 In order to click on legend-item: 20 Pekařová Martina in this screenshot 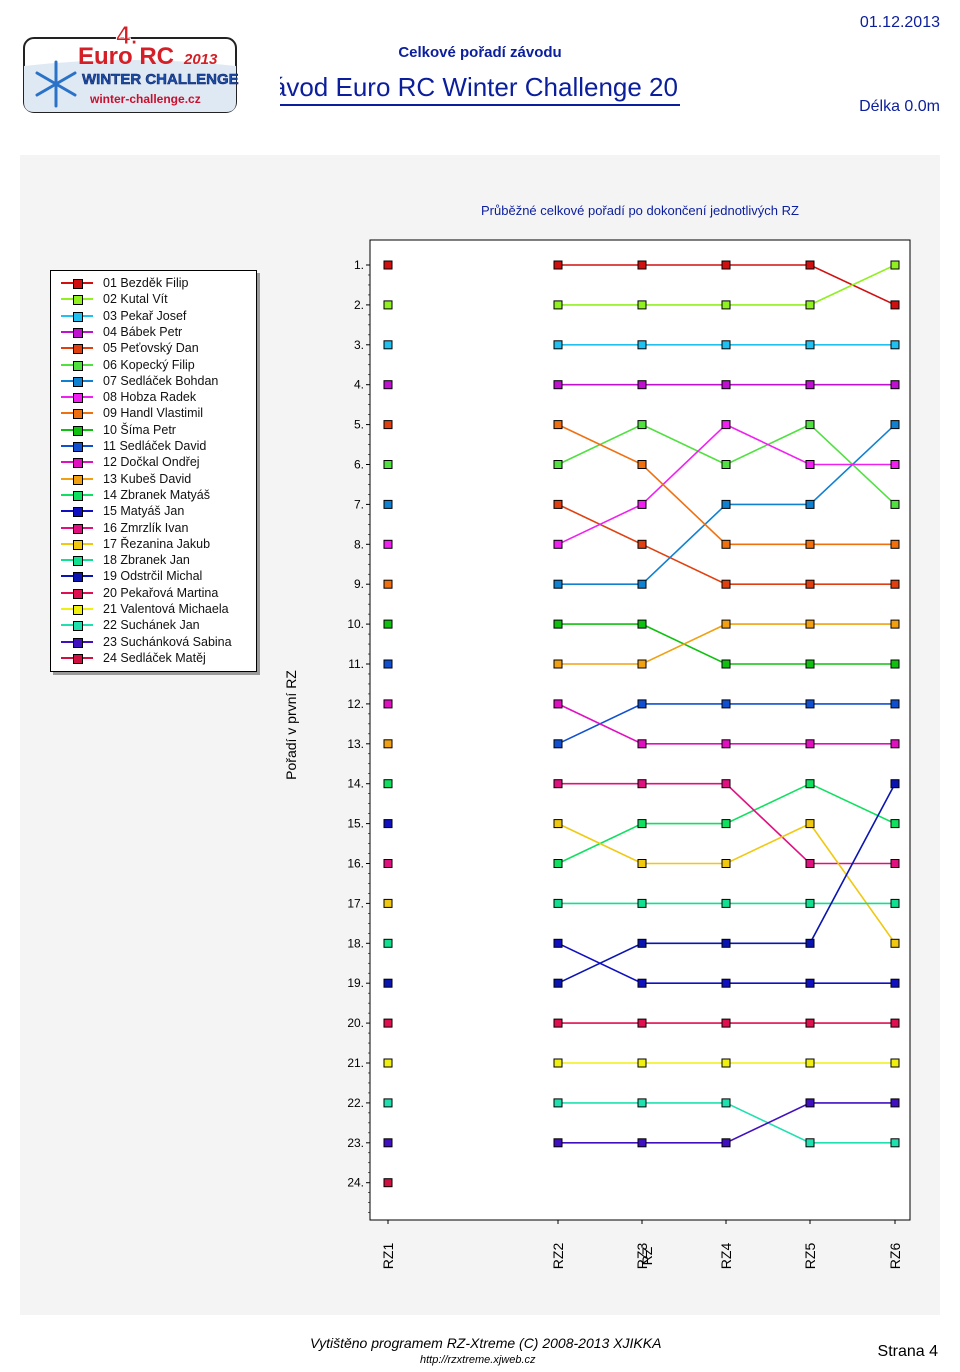, I will do `click(139, 593)`.